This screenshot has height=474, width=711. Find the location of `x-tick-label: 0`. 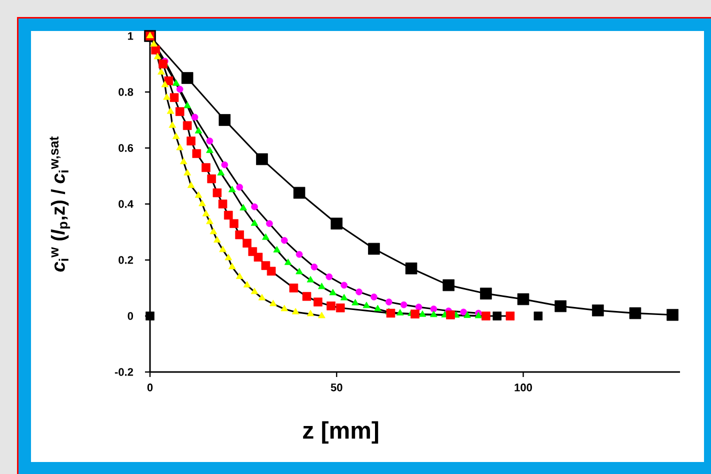

x-tick-label: 0 is located at coordinates (150, 388).